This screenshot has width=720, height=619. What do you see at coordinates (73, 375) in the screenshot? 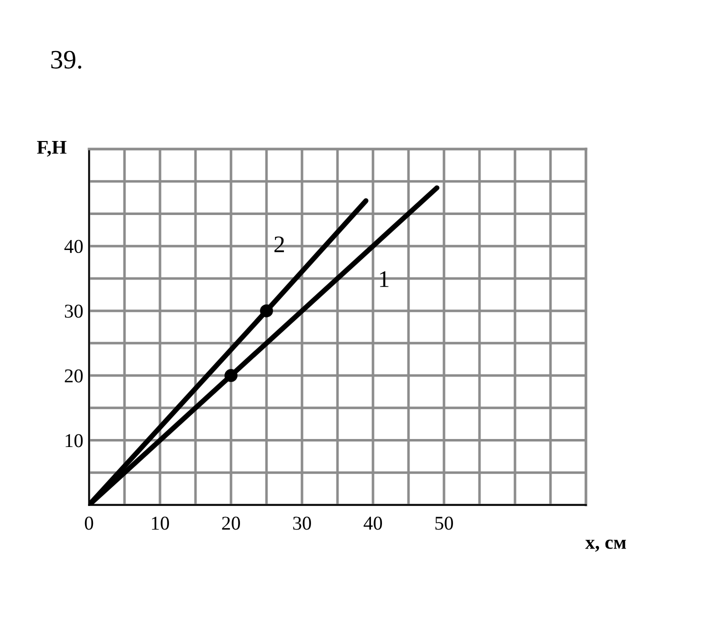
I see `y-tick-label: 20` at bounding box center [73, 375].